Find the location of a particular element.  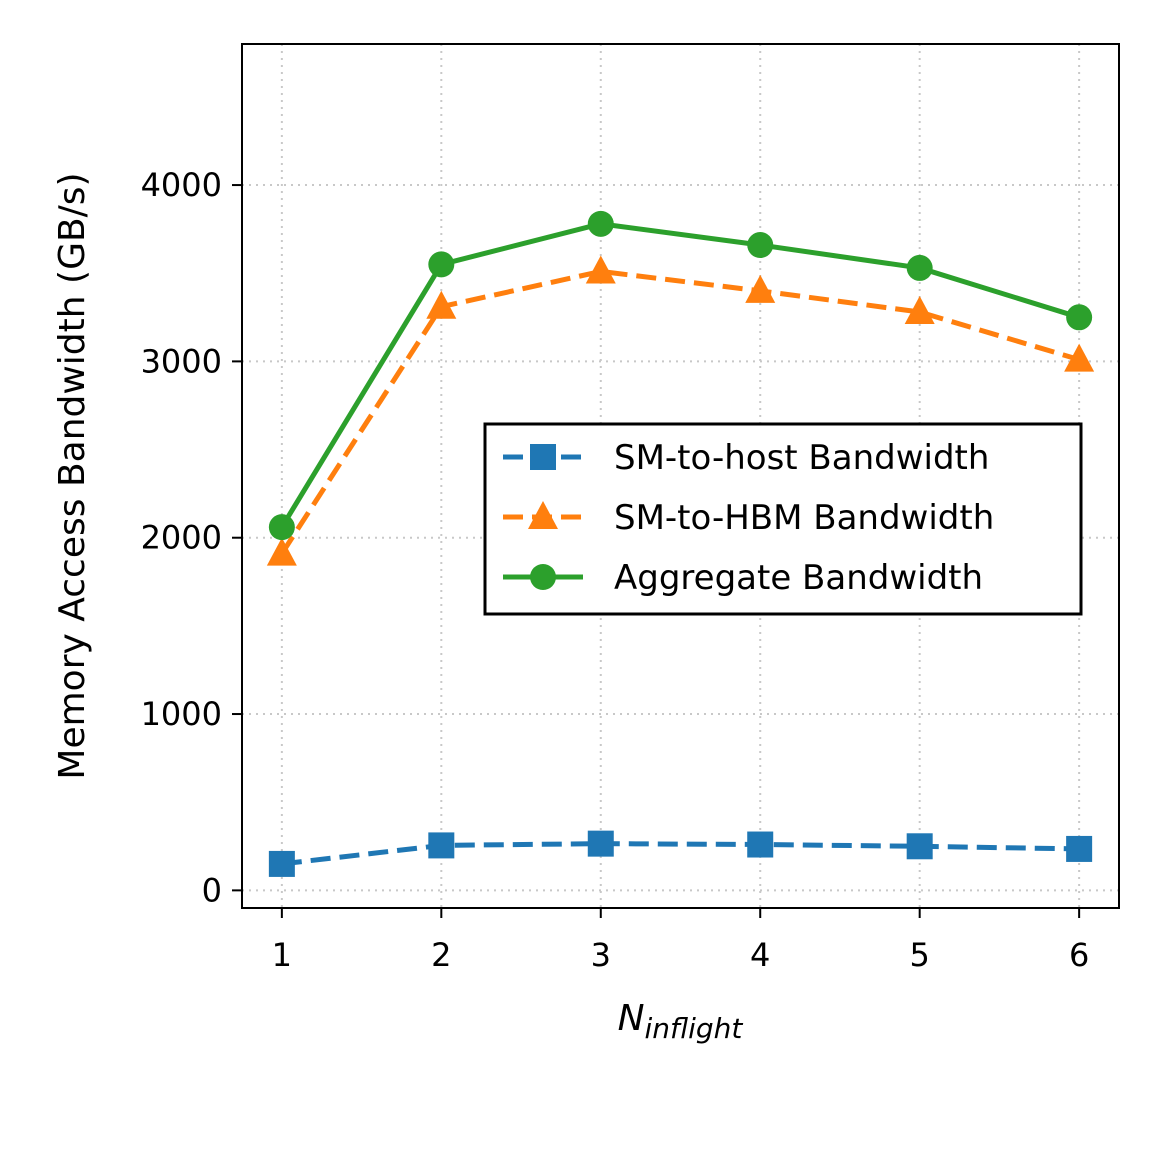

legend-entry: Aggregate Bandwidth is located at coordinates (743, 578).